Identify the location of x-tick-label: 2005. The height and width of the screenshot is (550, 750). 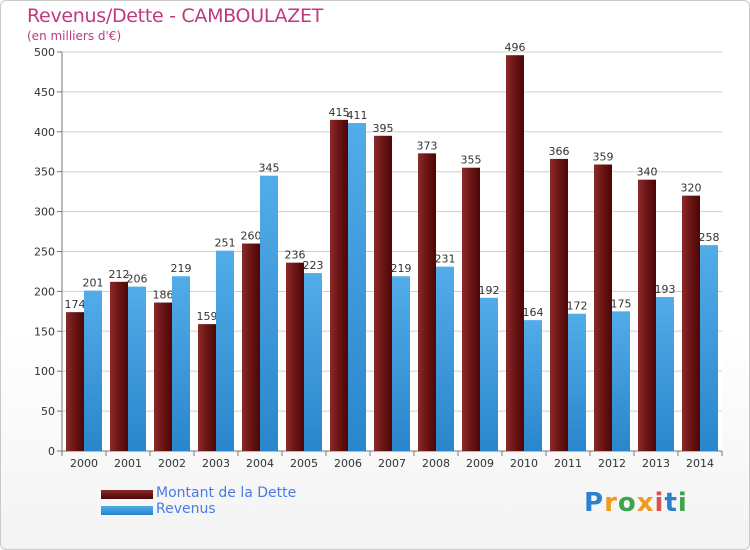
(304, 463).